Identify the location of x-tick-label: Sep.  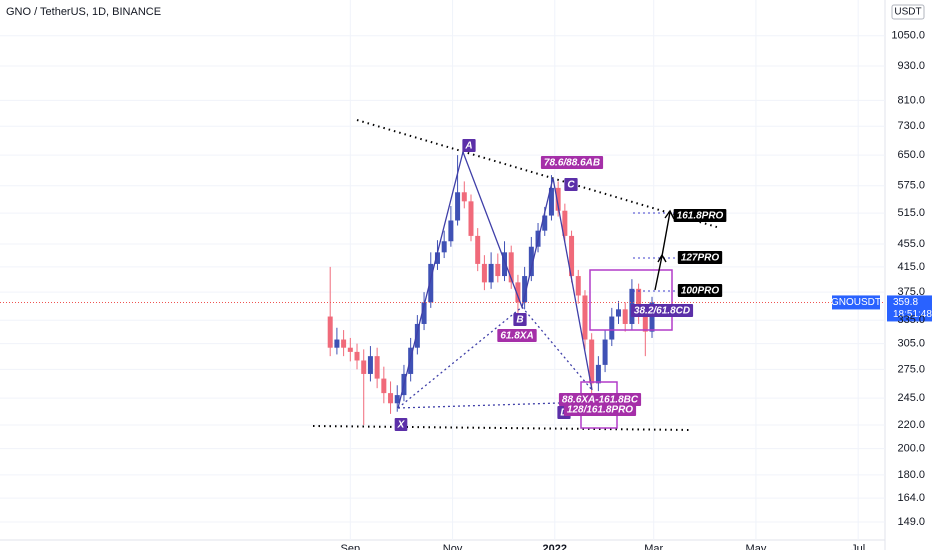
(351, 546).